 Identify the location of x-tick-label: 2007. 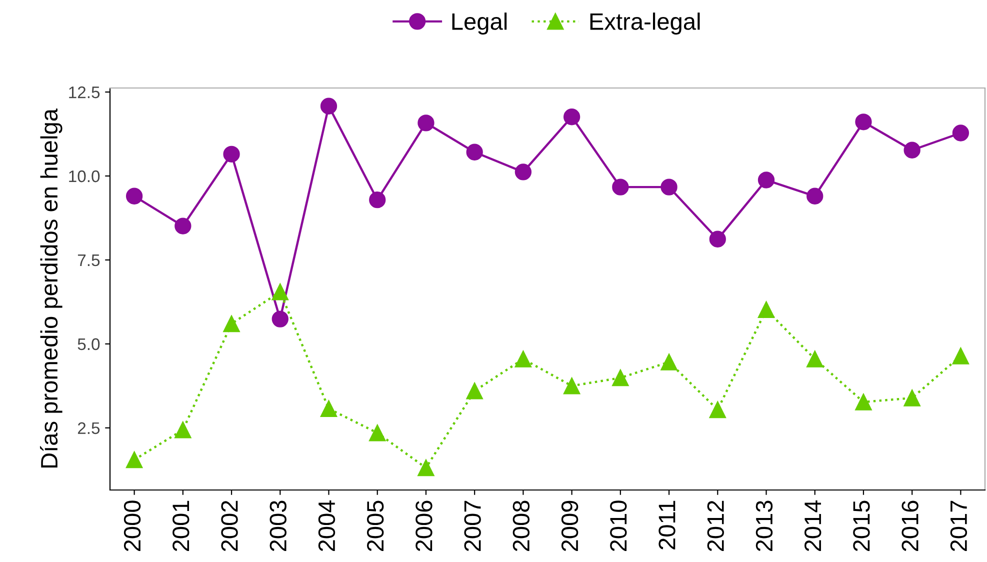
(472, 526).